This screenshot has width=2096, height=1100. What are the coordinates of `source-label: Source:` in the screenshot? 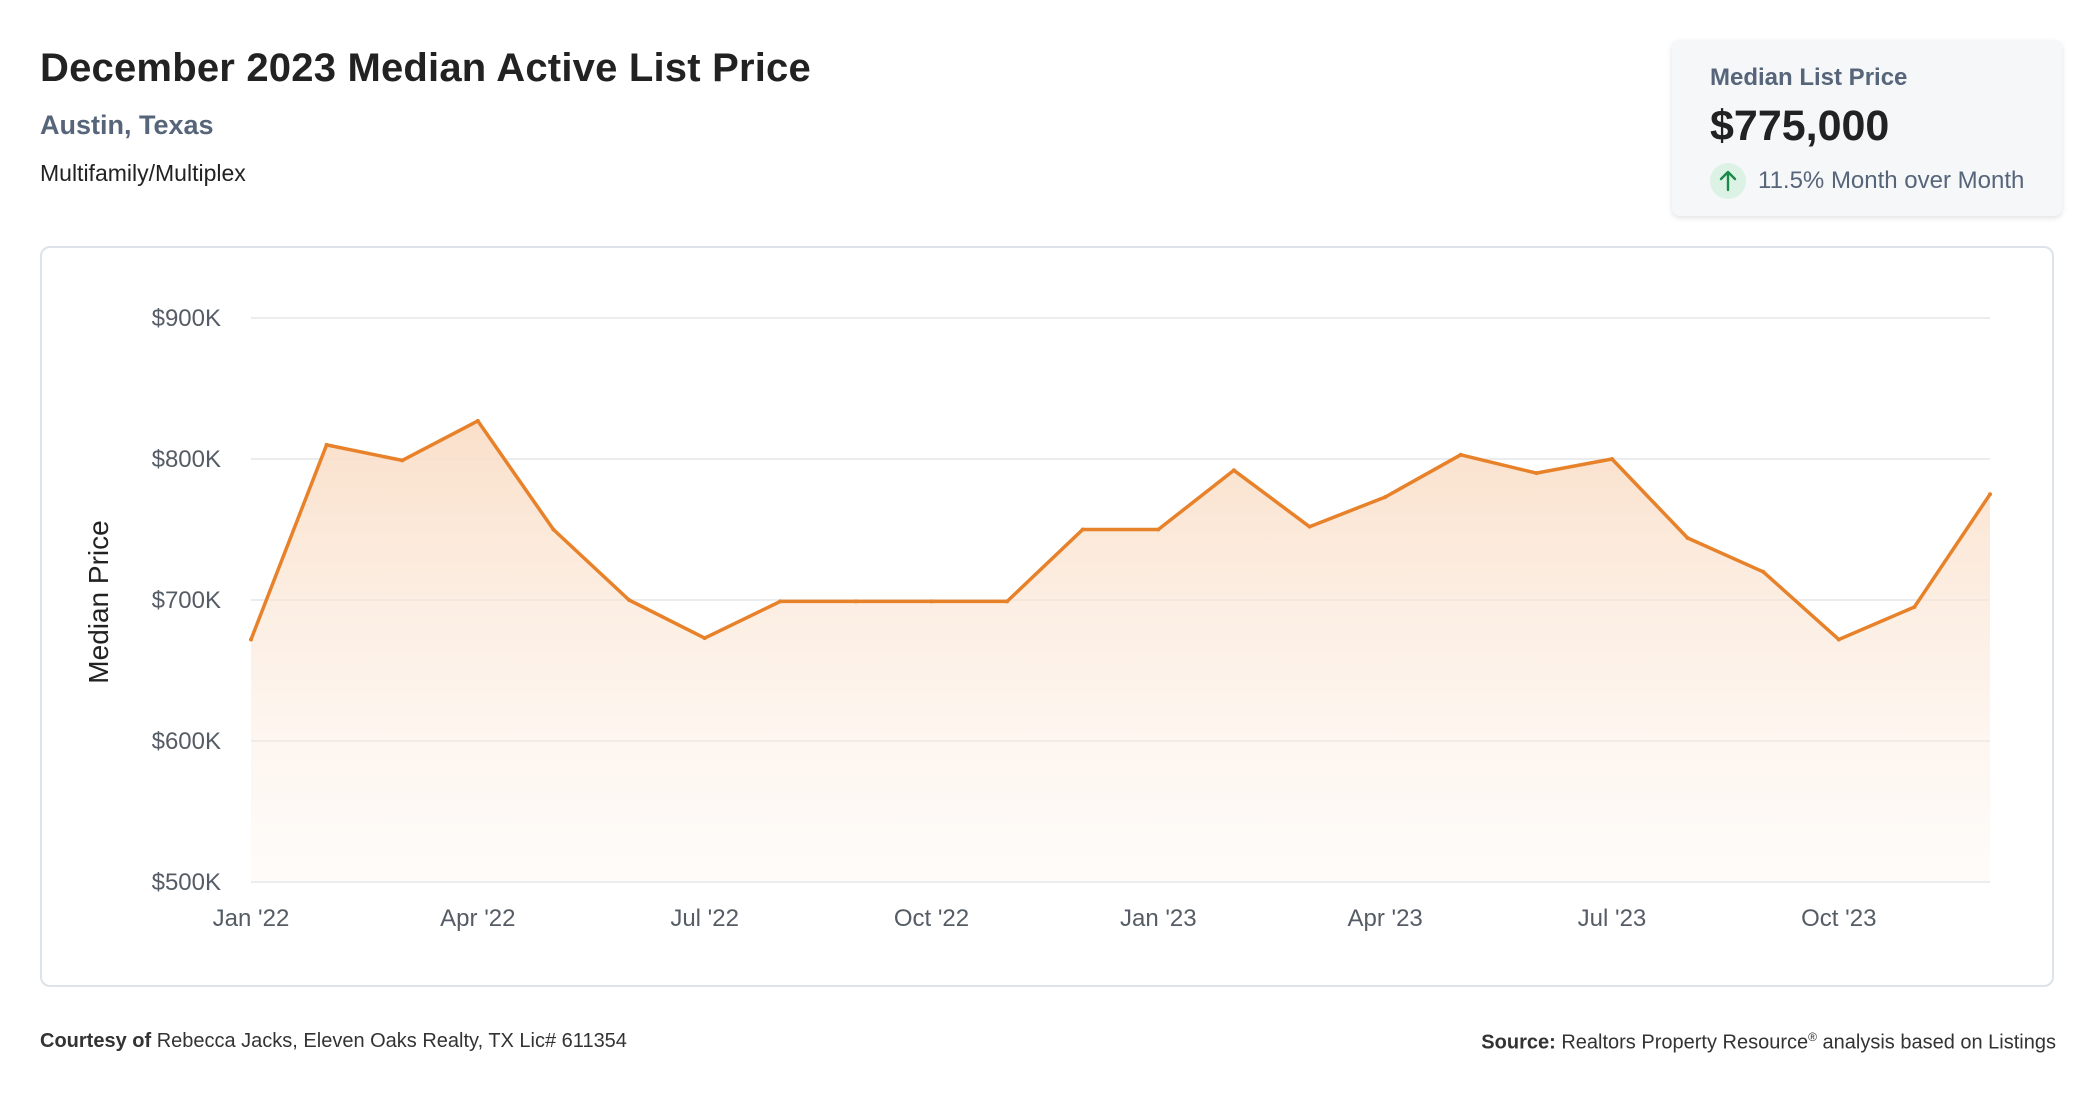 It's located at (1518, 1042).